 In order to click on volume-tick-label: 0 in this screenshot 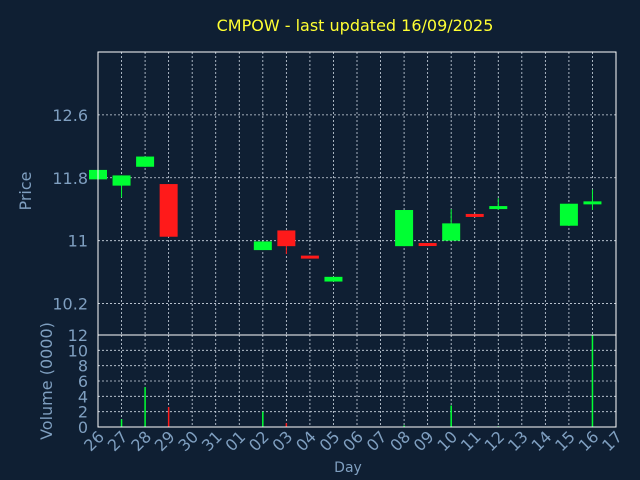, I will do `click(83, 427)`.